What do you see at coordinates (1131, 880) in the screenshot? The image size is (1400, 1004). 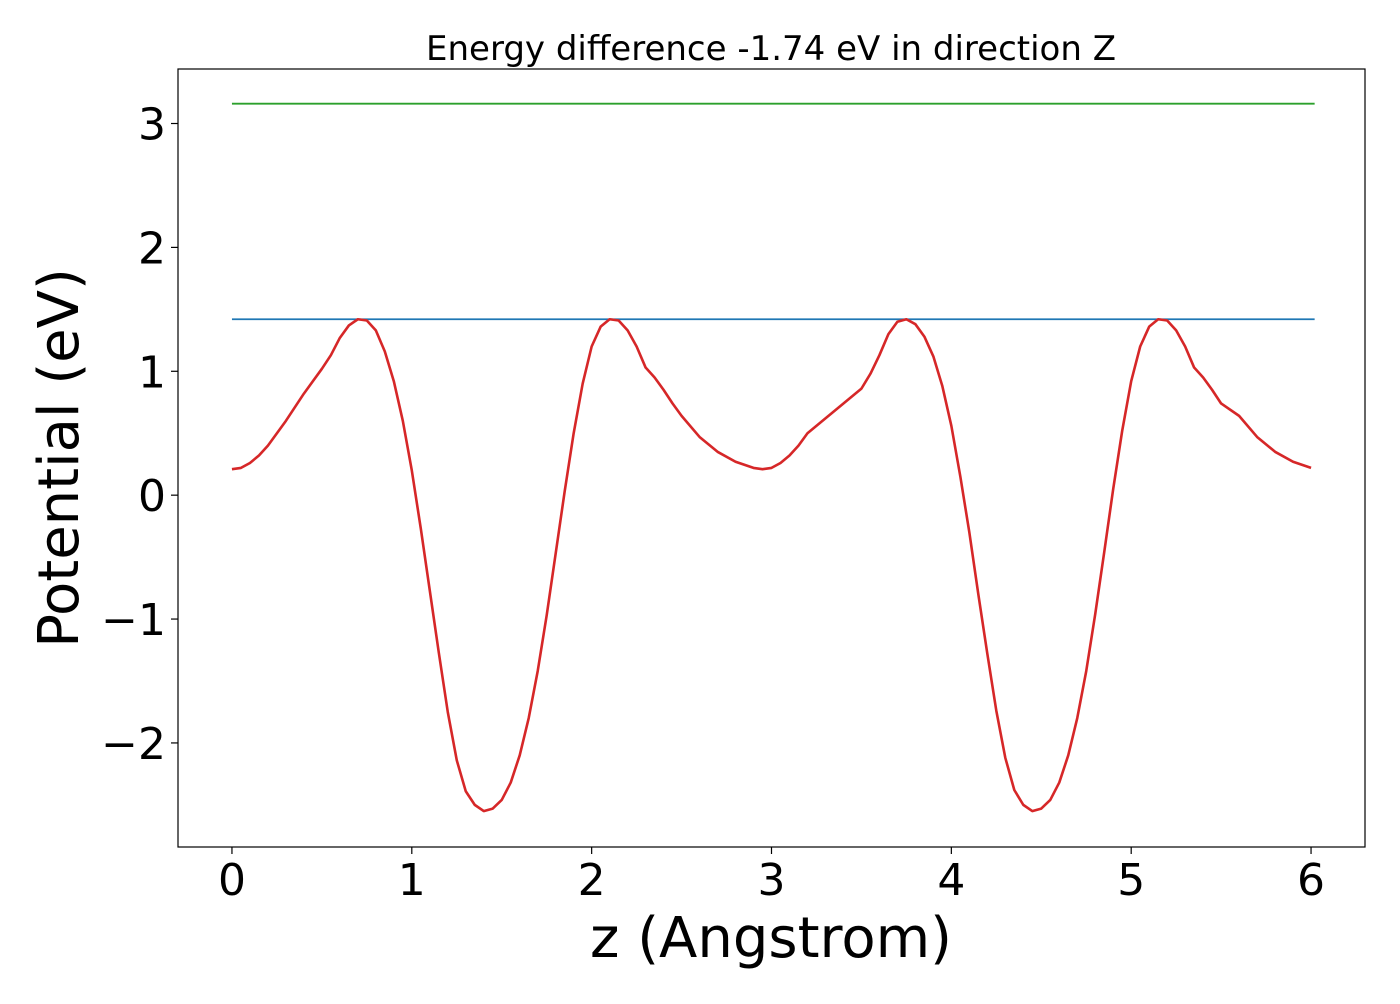 I see `x-tick-label: 5` at bounding box center [1131, 880].